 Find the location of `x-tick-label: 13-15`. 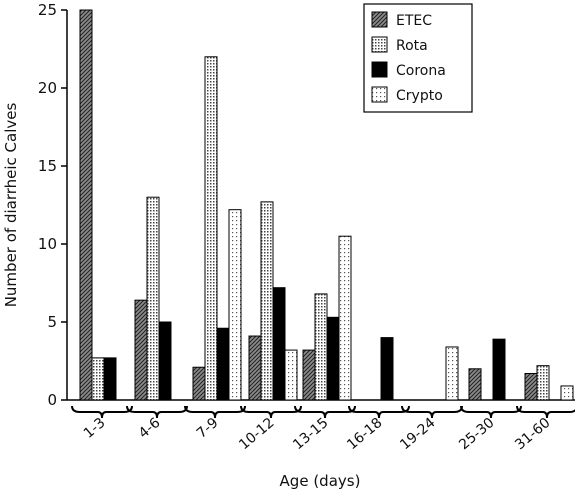

x-tick-label: 13-15 is located at coordinates (310, 434).